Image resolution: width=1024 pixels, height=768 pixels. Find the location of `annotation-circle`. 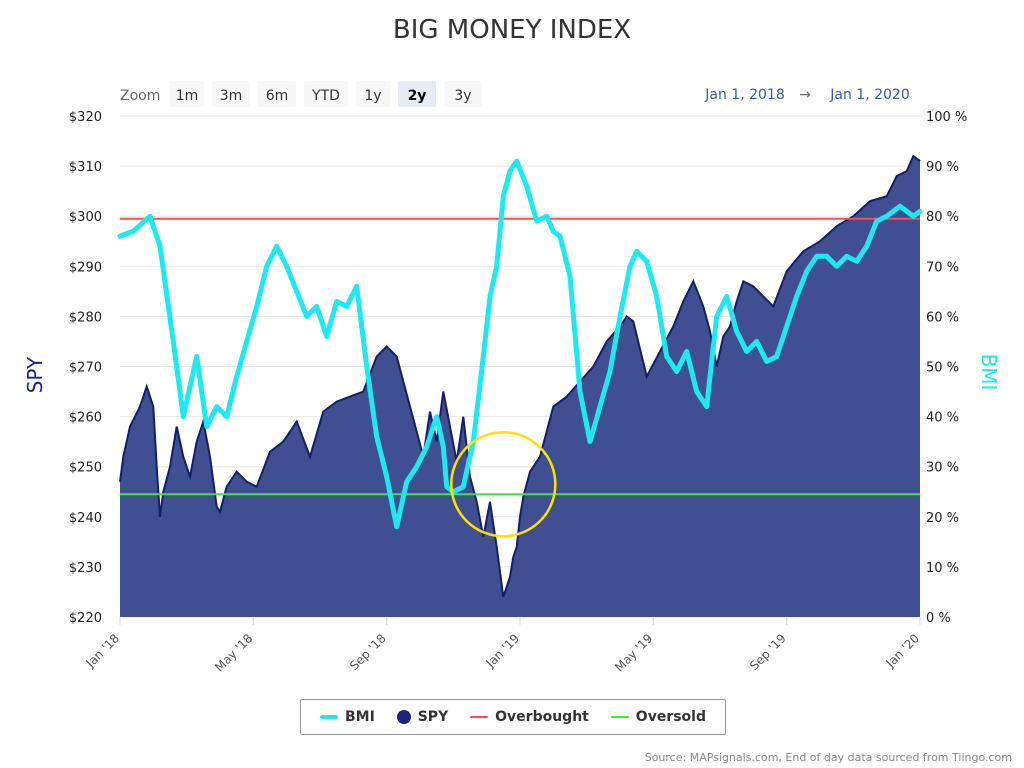

annotation-circle is located at coordinates (503, 484).